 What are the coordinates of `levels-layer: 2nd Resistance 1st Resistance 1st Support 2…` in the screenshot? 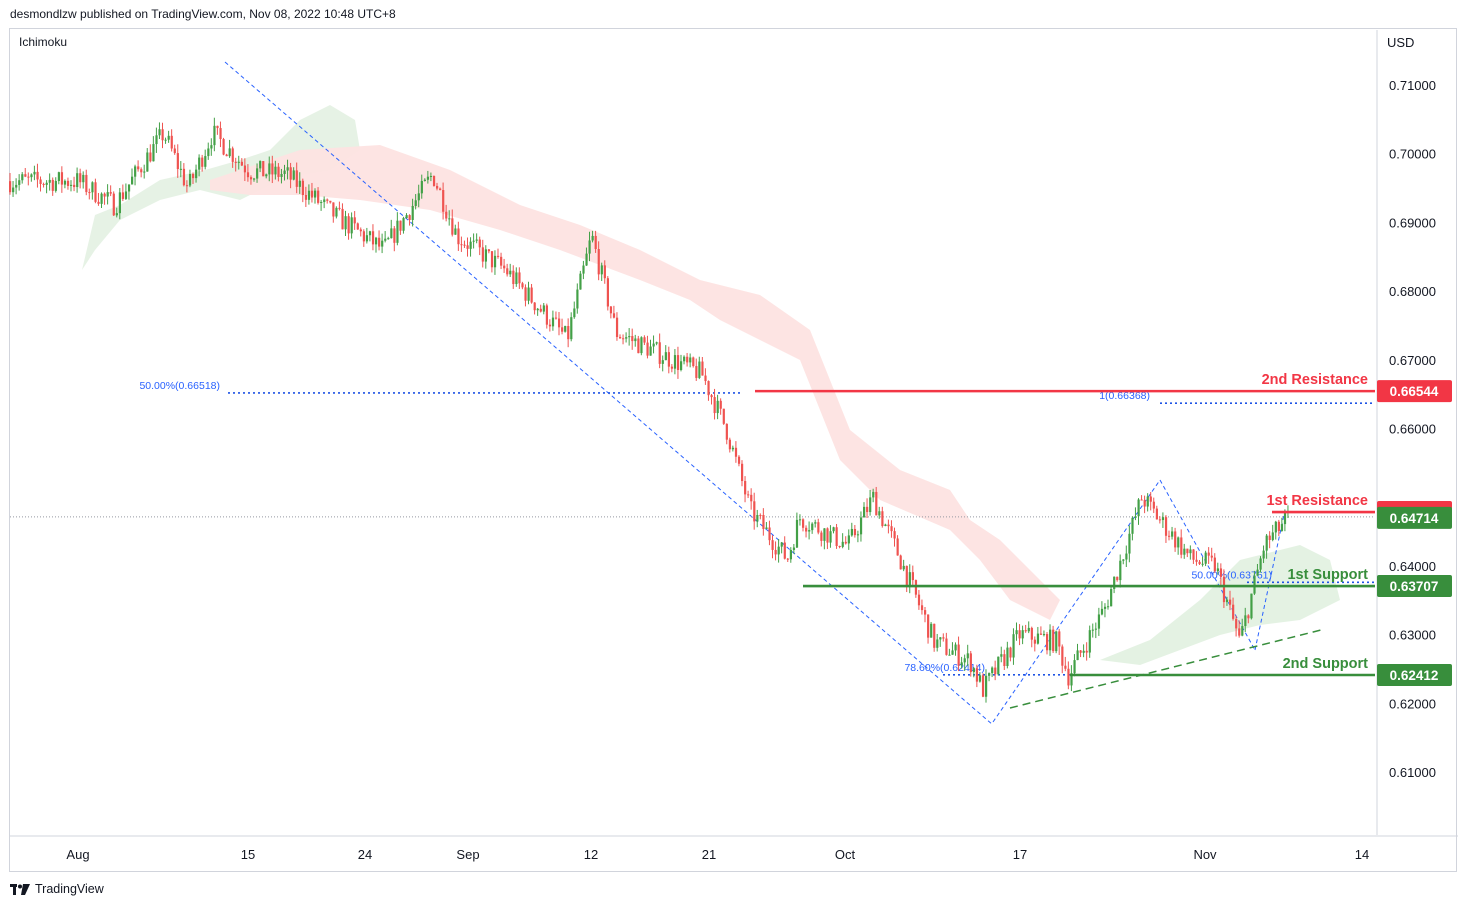 It's located at (1065, 524).